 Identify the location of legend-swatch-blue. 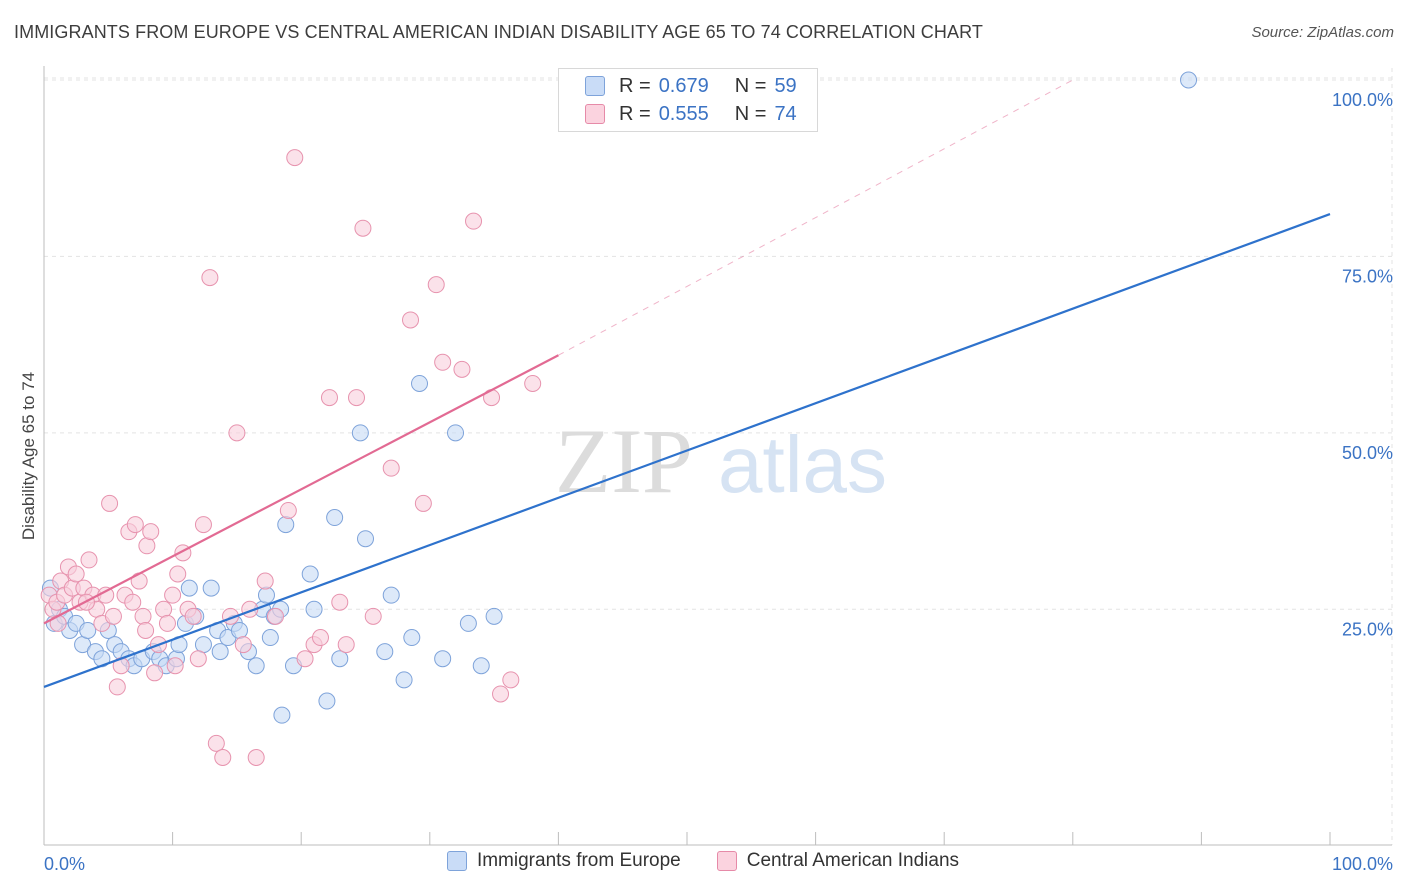
(456, 861).